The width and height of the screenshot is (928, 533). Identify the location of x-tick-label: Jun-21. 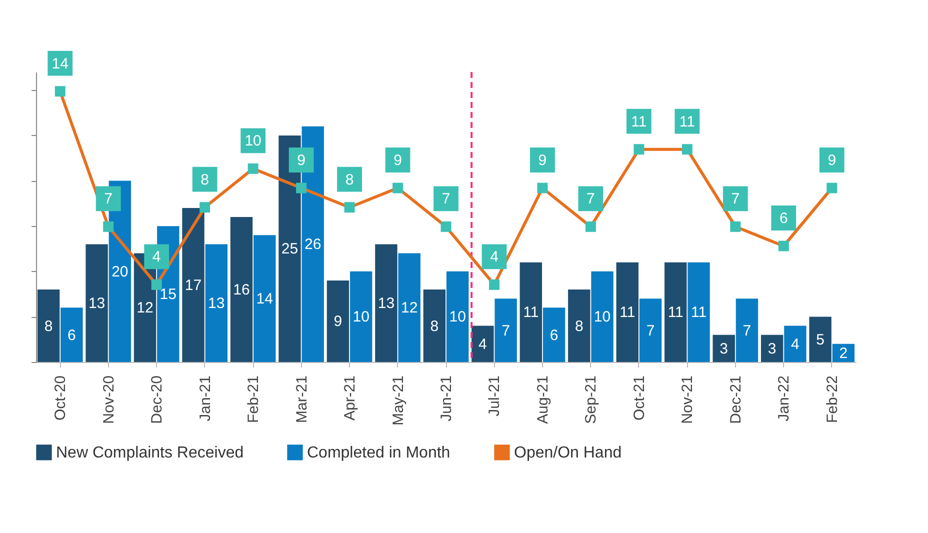
(446, 399).